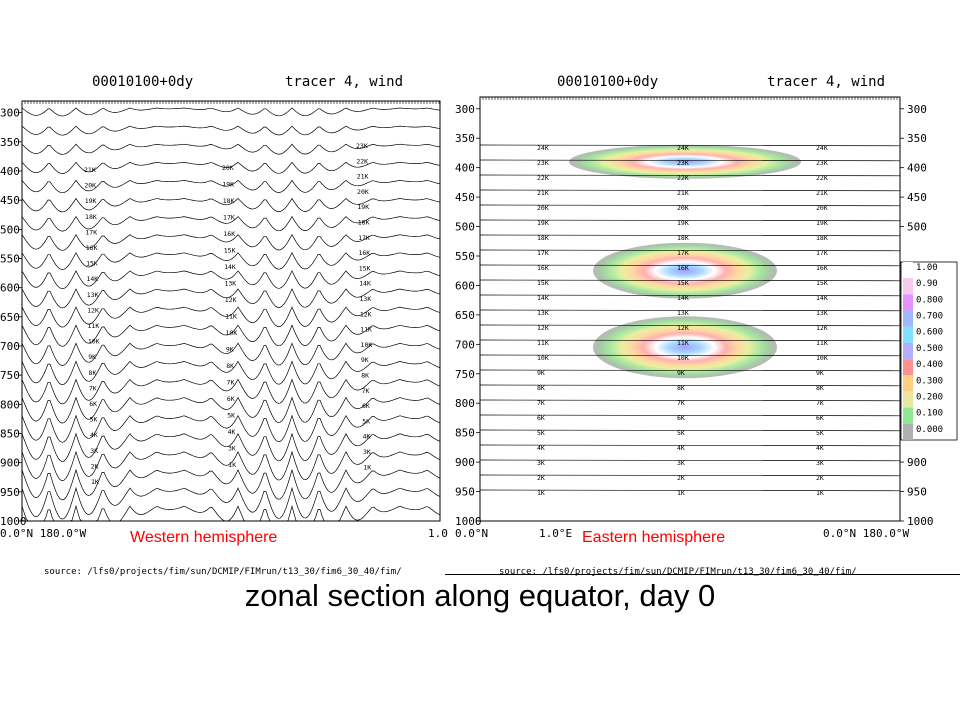 This screenshot has width=960, height=720. Describe the element at coordinates (364, 223) in the screenshot. I see `western-k-label: 18K` at that location.